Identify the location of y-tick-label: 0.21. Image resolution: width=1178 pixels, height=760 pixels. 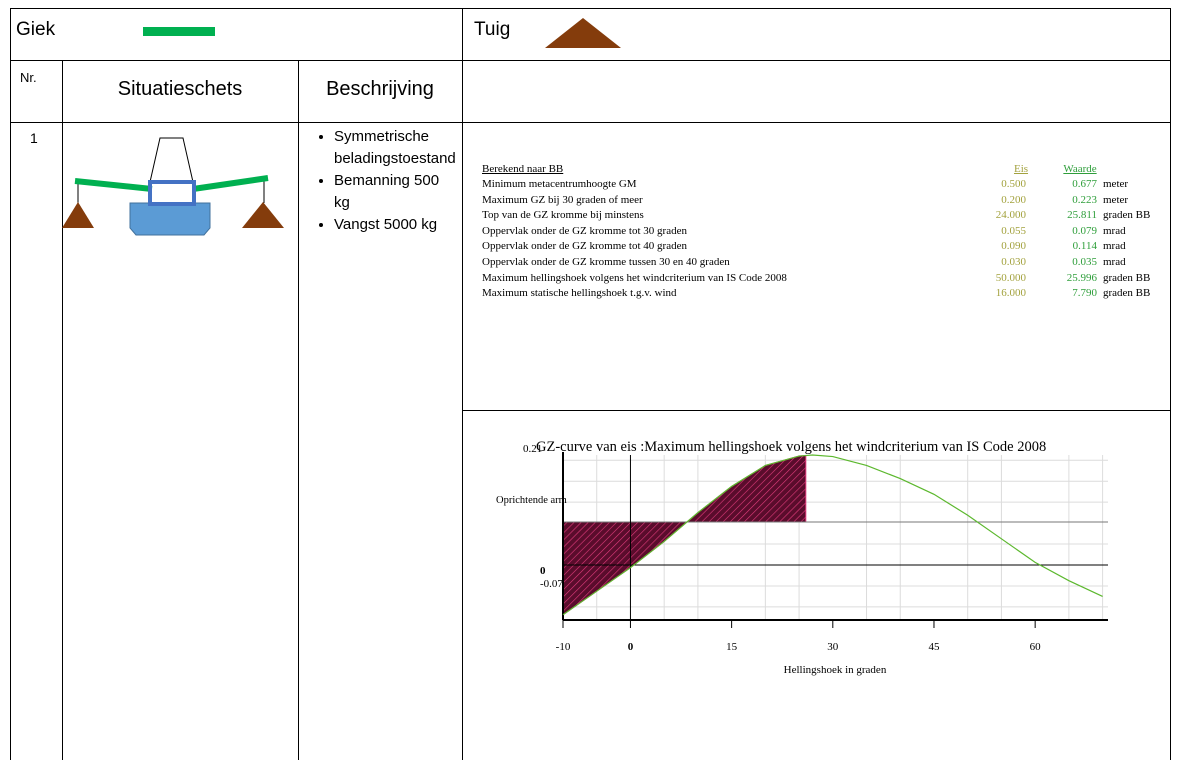
(532, 449).